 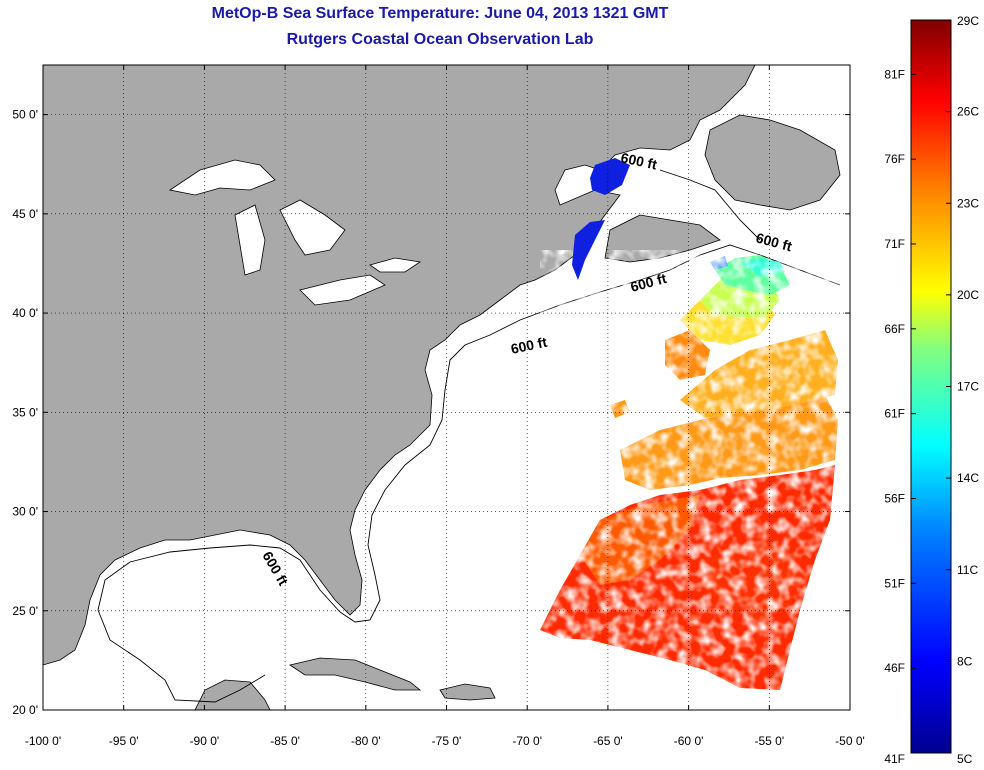 I want to click on lat-tick-label: 25 0', so click(x=25, y=611).